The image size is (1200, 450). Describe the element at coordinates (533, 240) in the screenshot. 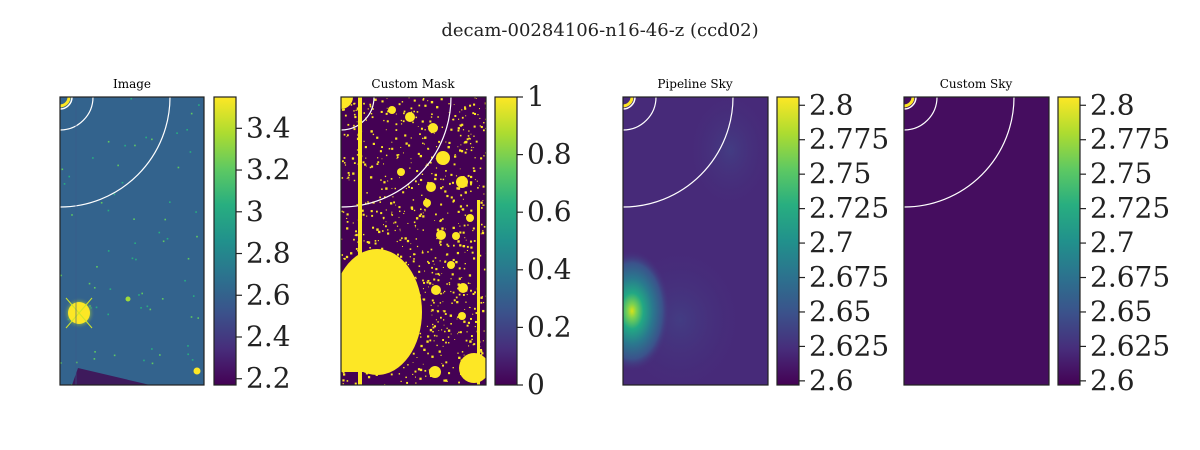

I see `colorbar-custom-mask: 0 0.2 0.4 0.6 0.8 1` at that location.